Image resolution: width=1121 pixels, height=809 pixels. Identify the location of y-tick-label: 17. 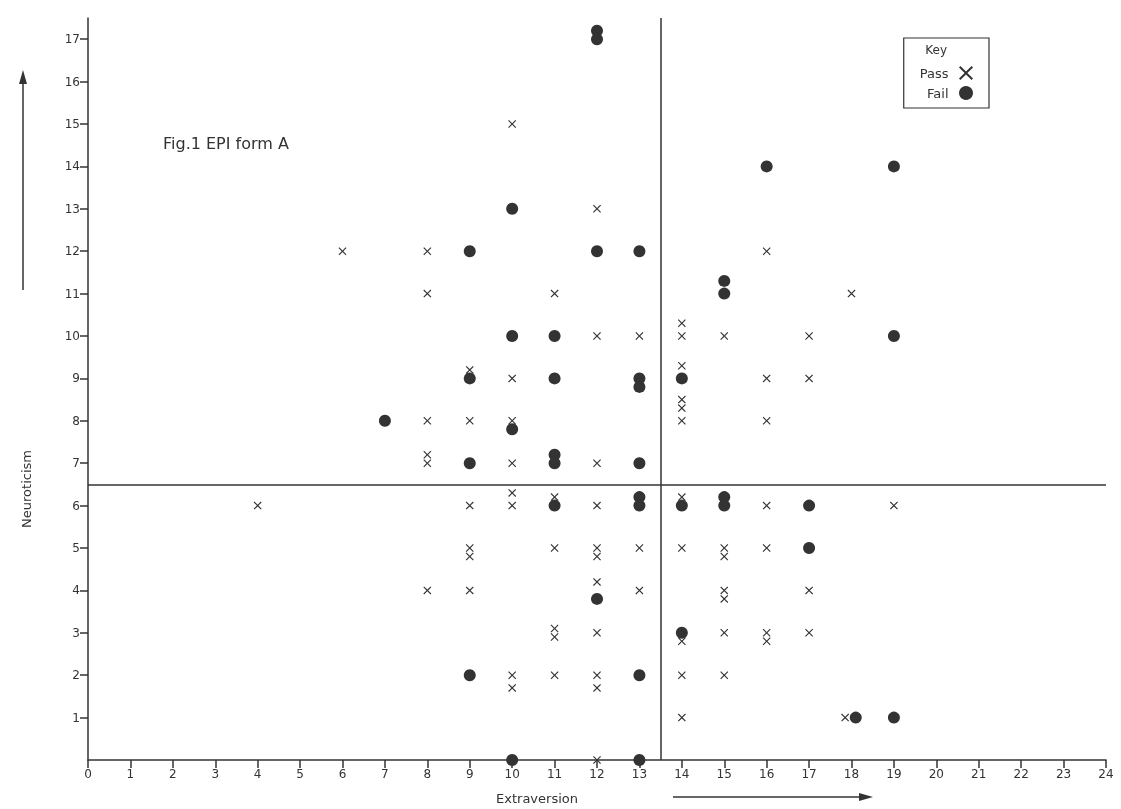
(72, 39).